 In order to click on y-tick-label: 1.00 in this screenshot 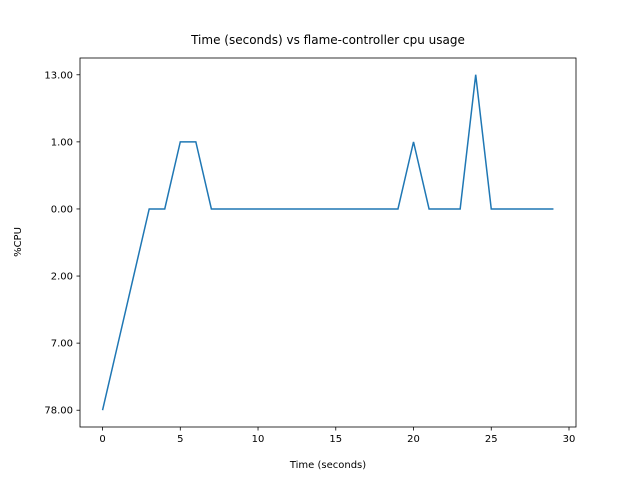, I will do `click(62, 142)`.